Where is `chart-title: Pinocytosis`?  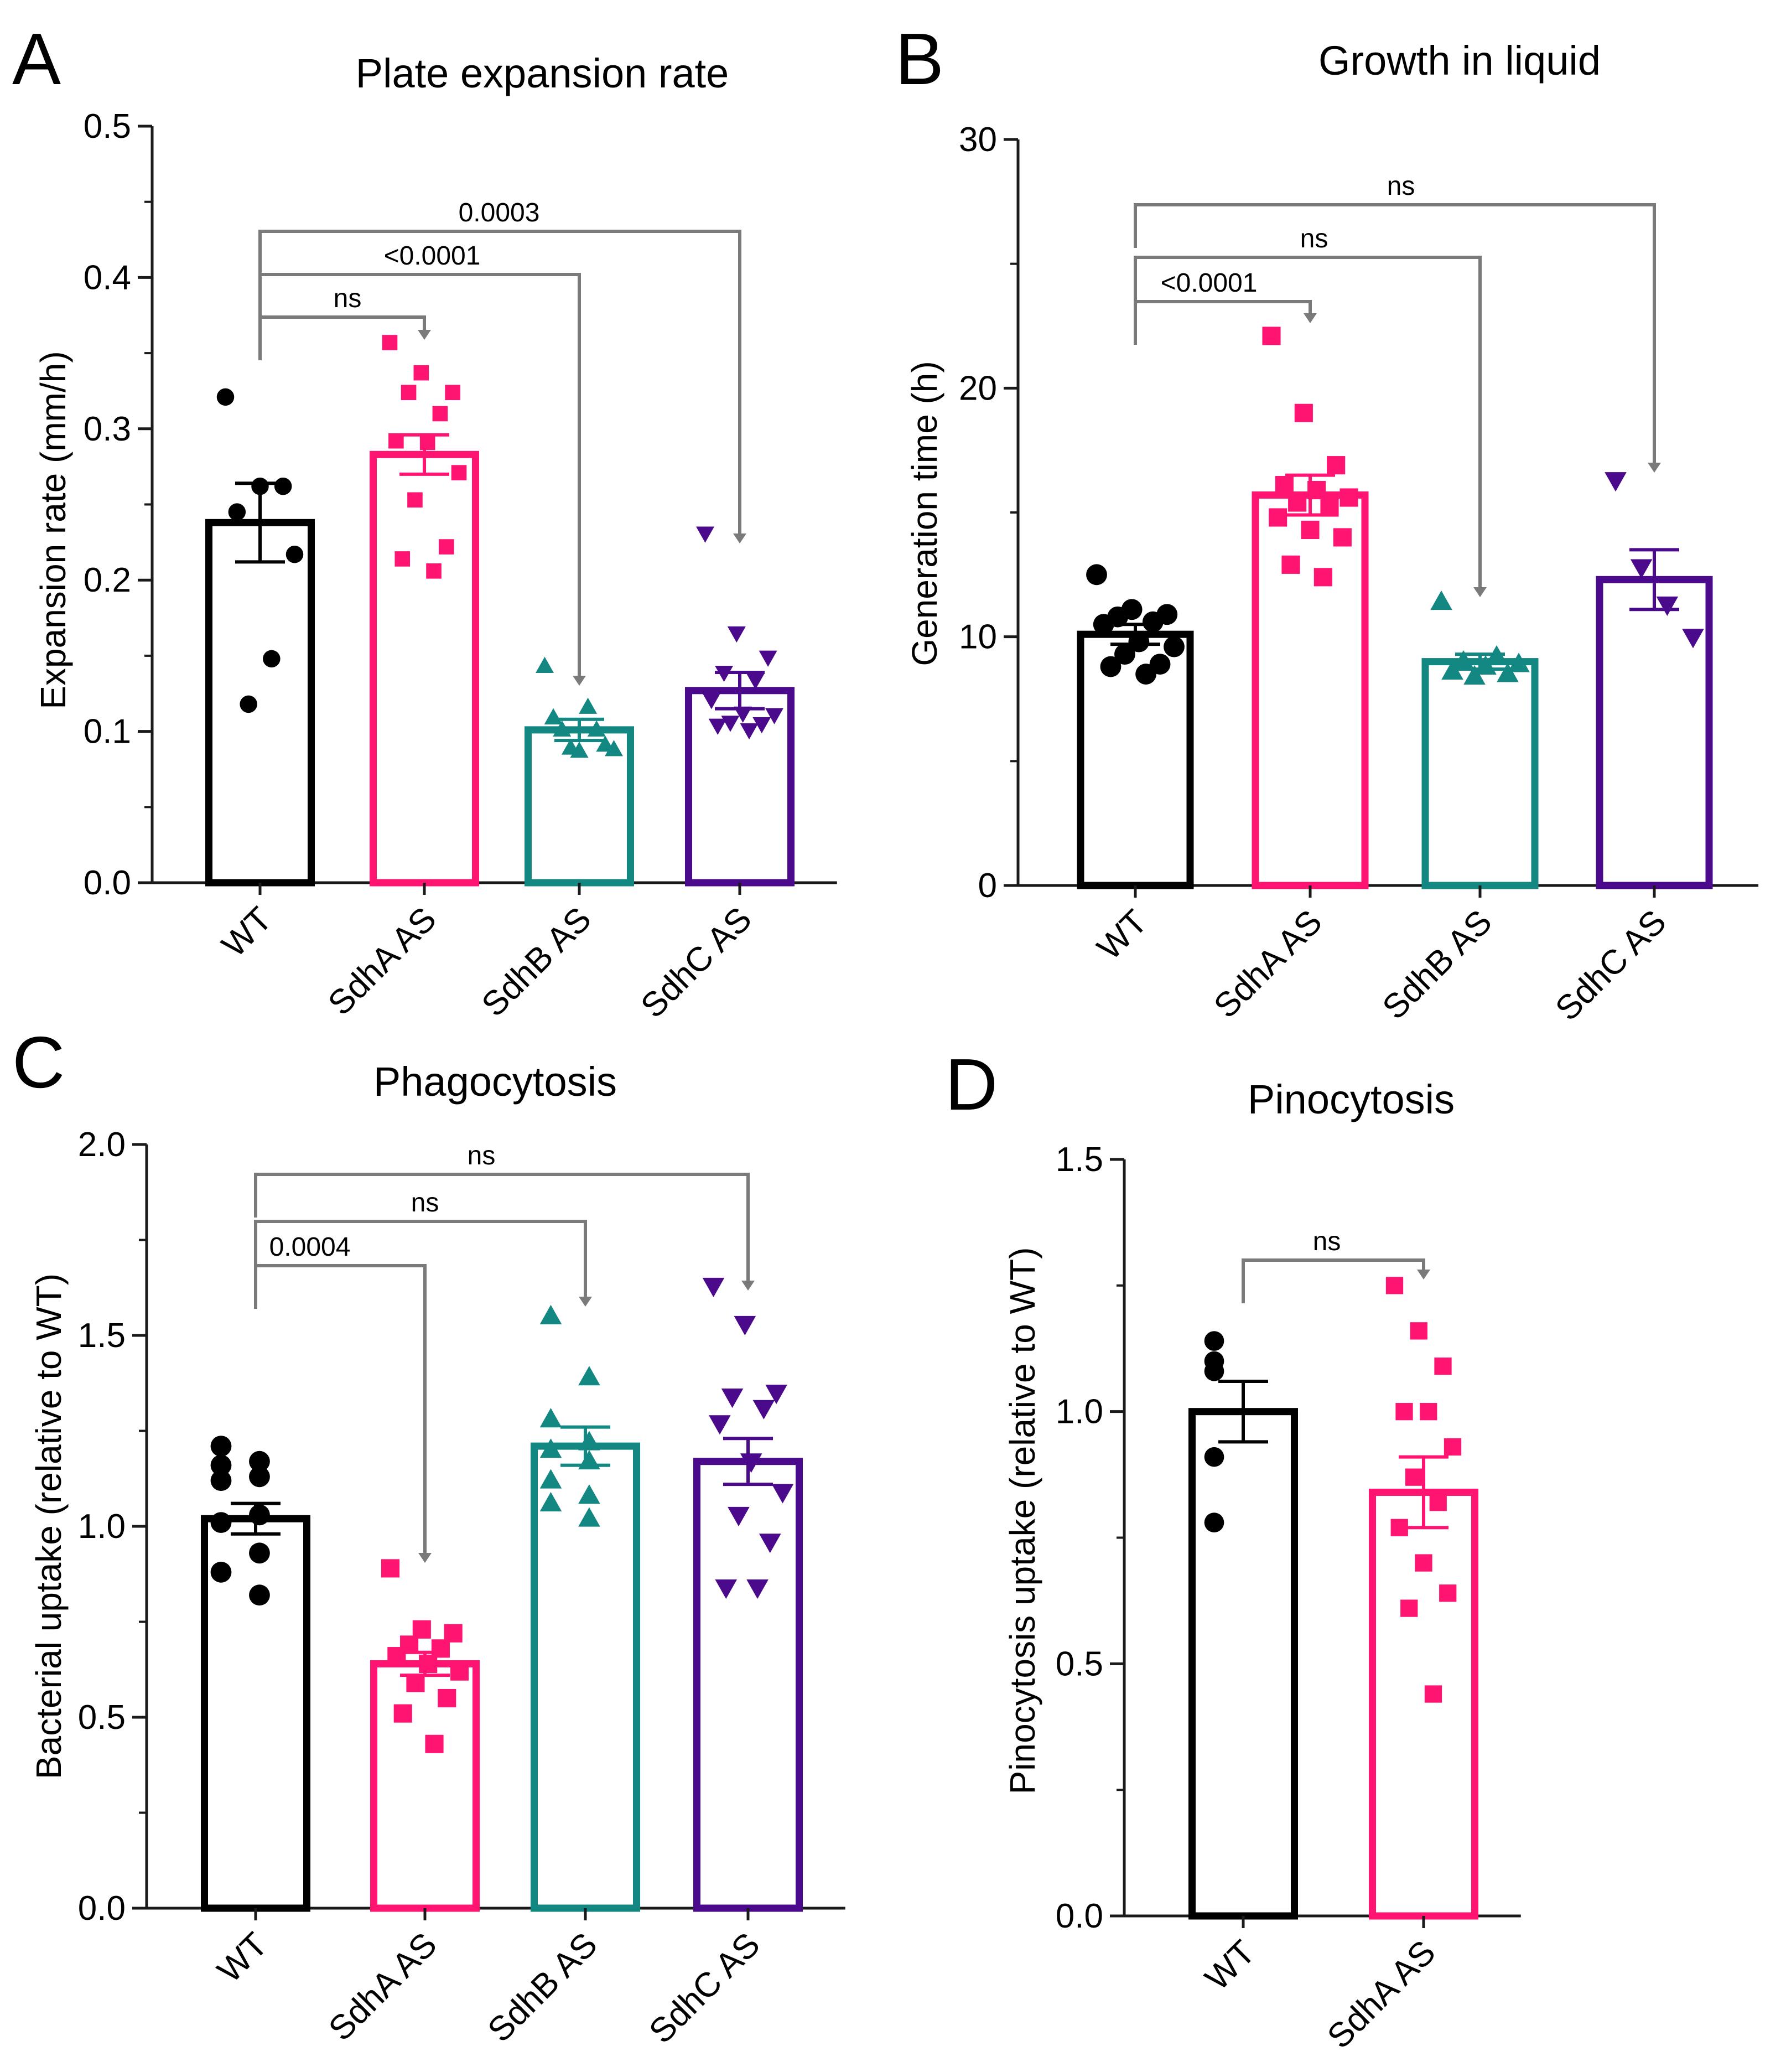 chart-title: Pinocytosis is located at coordinates (1351, 1099).